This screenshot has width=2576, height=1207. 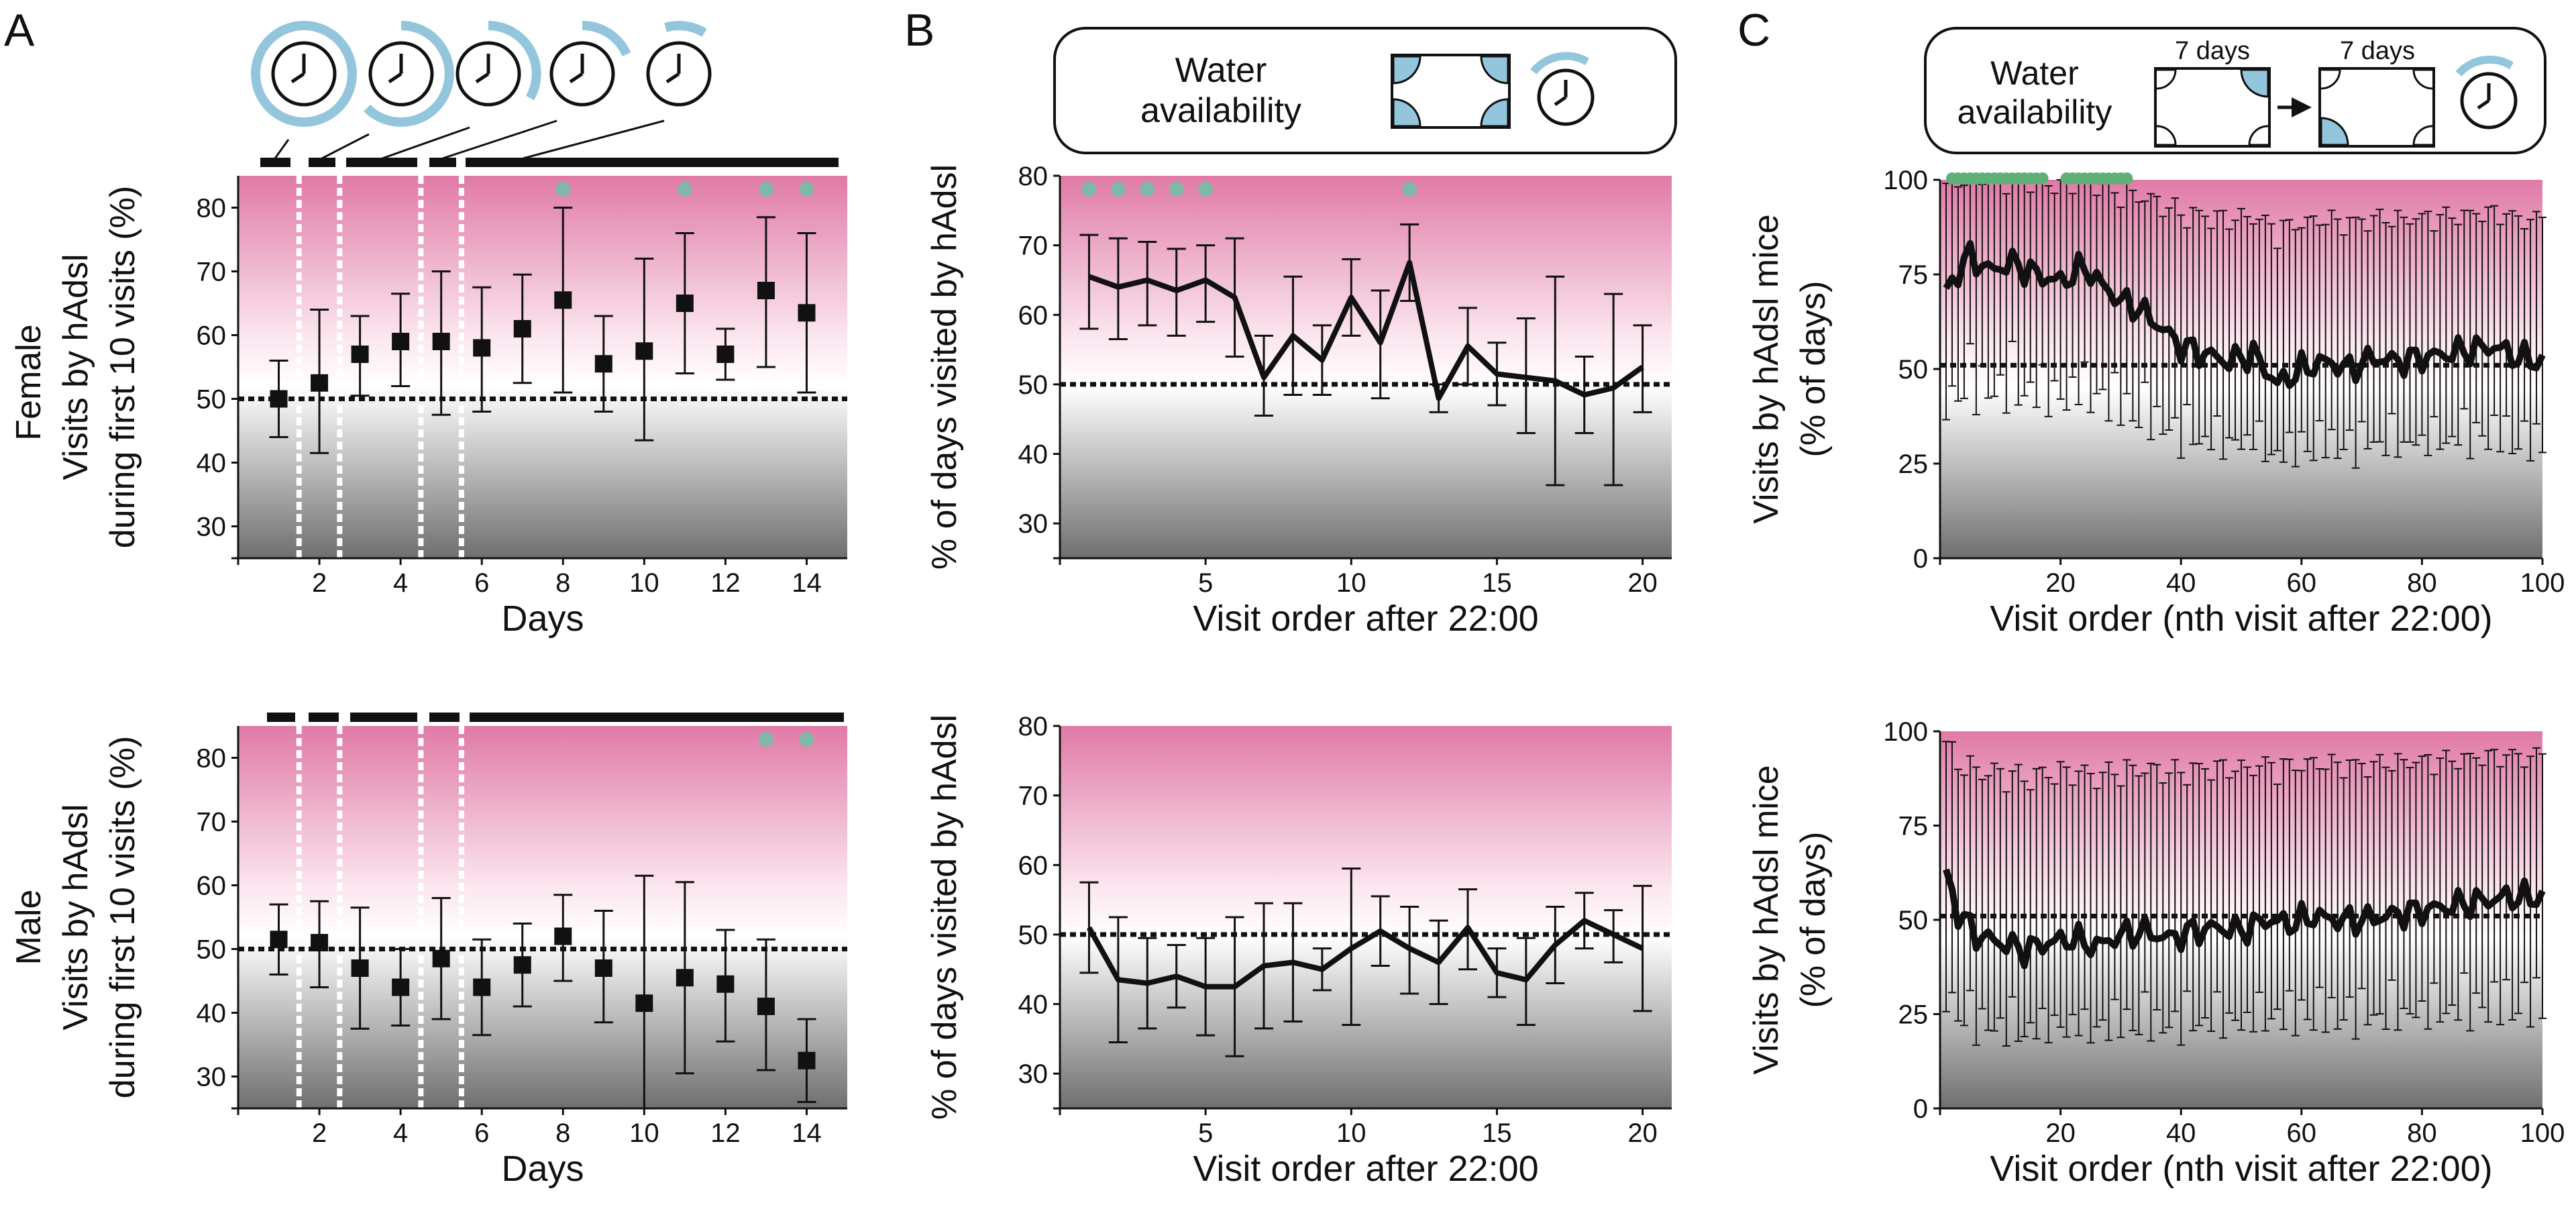 I want to click on panel-letter-b: B, so click(x=919, y=30).